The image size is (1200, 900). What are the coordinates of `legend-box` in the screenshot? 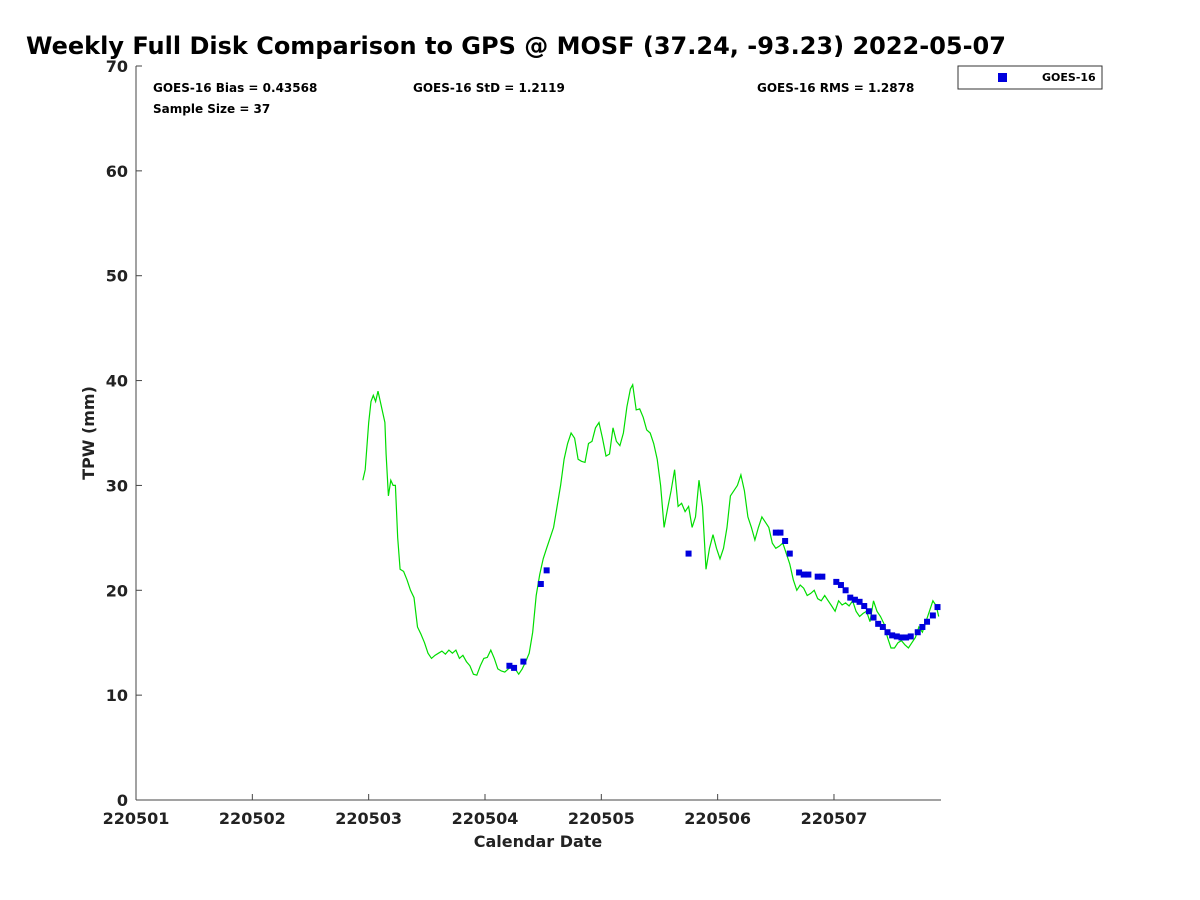 It's located at (1030, 77).